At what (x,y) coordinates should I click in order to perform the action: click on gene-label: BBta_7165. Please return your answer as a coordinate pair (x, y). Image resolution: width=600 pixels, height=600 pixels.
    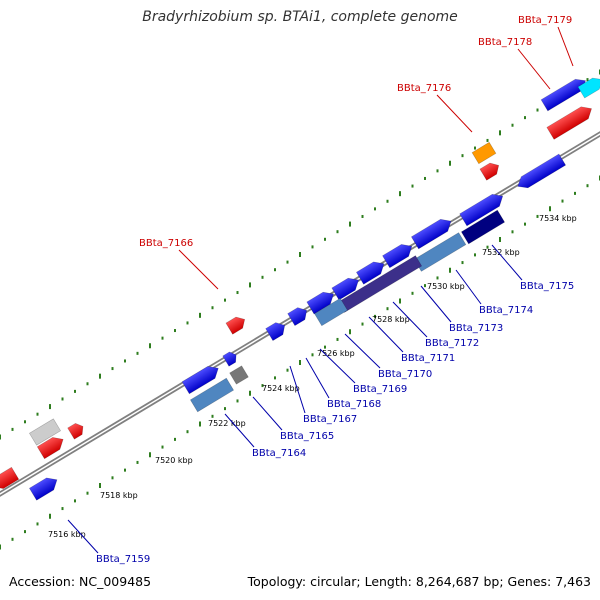
    Looking at the image, I should click on (307, 436).